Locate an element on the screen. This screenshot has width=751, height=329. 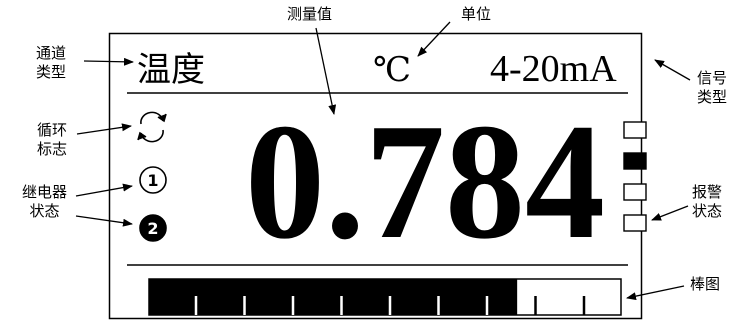
bar-graph-fill is located at coordinates (333, 297).